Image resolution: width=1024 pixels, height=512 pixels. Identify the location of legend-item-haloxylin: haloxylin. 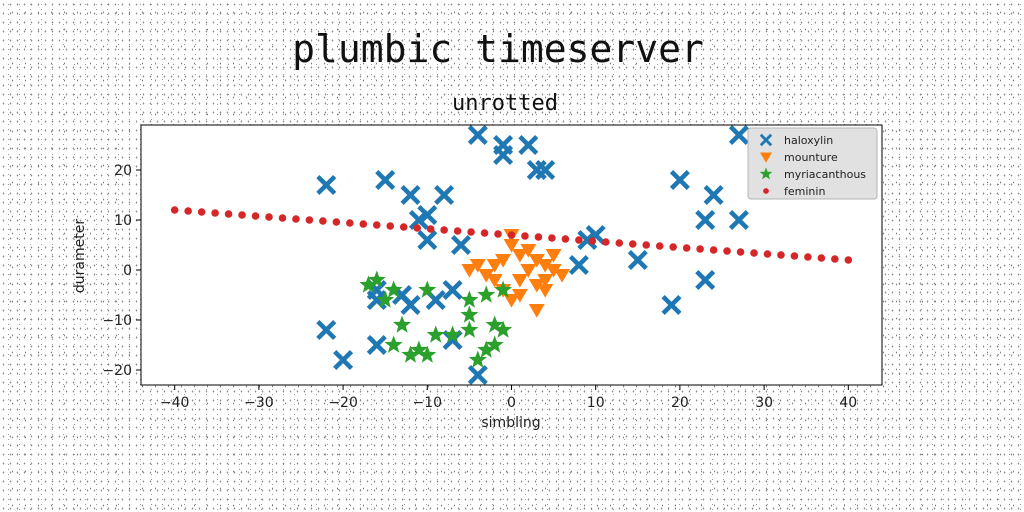
(796, 140).